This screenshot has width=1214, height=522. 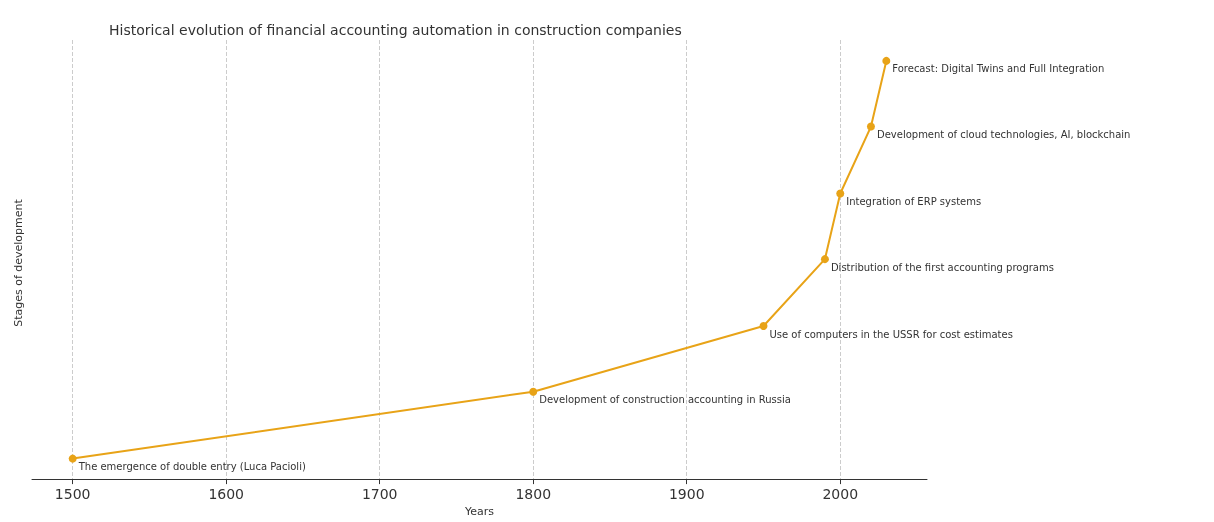 I want to click on annotation: Distribution of the first accounting programs, so click(x=942, y=267).